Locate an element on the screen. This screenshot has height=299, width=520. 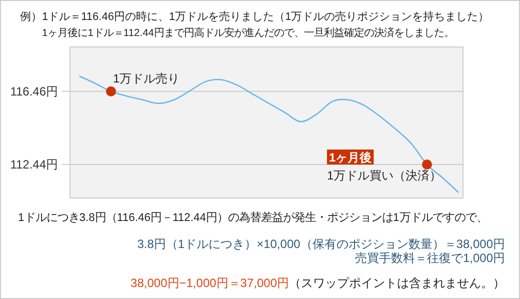
chart-title: 例）1ドル＝116.46円の時に、1万ドルを売りました（1万ドルの売りポジションを持ちました） is located at coordinates (255, 16).